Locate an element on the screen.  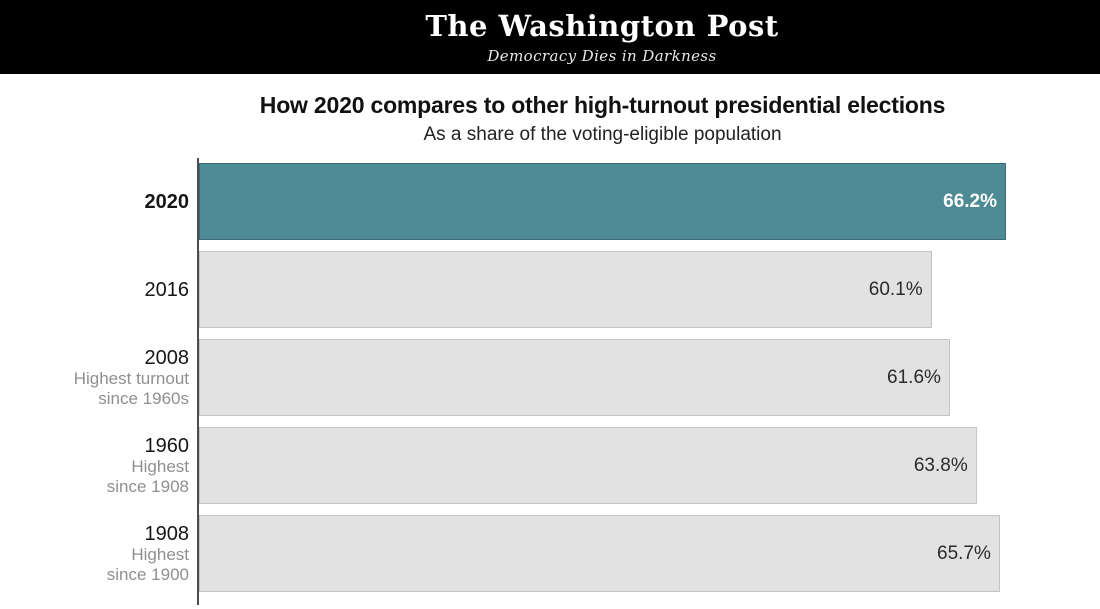
washington-post-logo: The Washington Post is located at coordinates (602, 25).